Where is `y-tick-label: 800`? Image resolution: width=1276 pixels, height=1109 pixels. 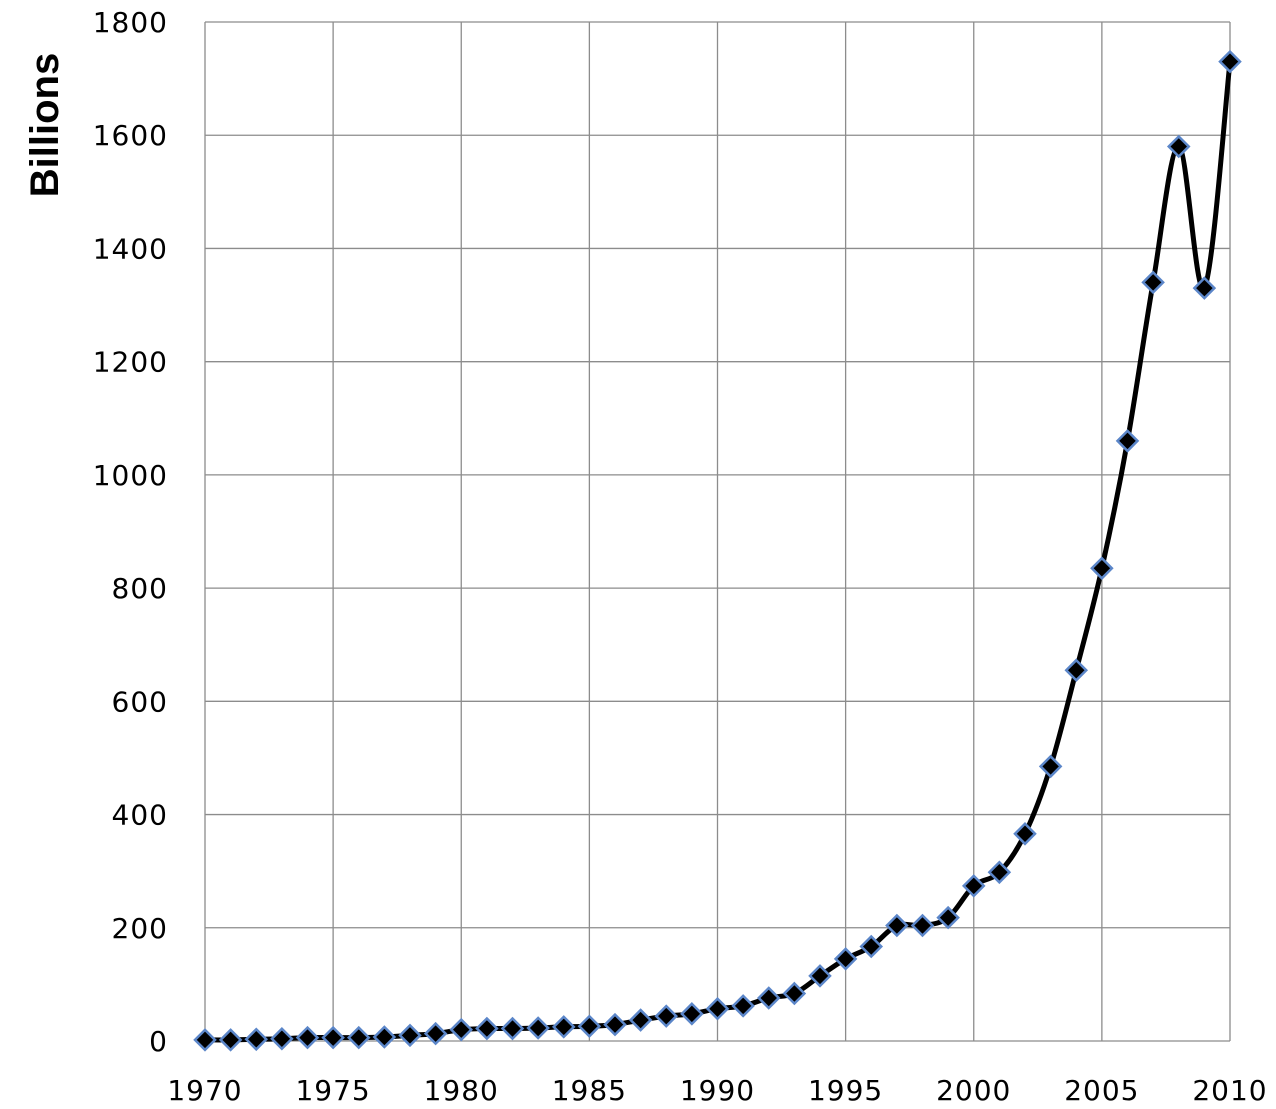 y-tick-label: 800 is located at coordinates (140, 588).